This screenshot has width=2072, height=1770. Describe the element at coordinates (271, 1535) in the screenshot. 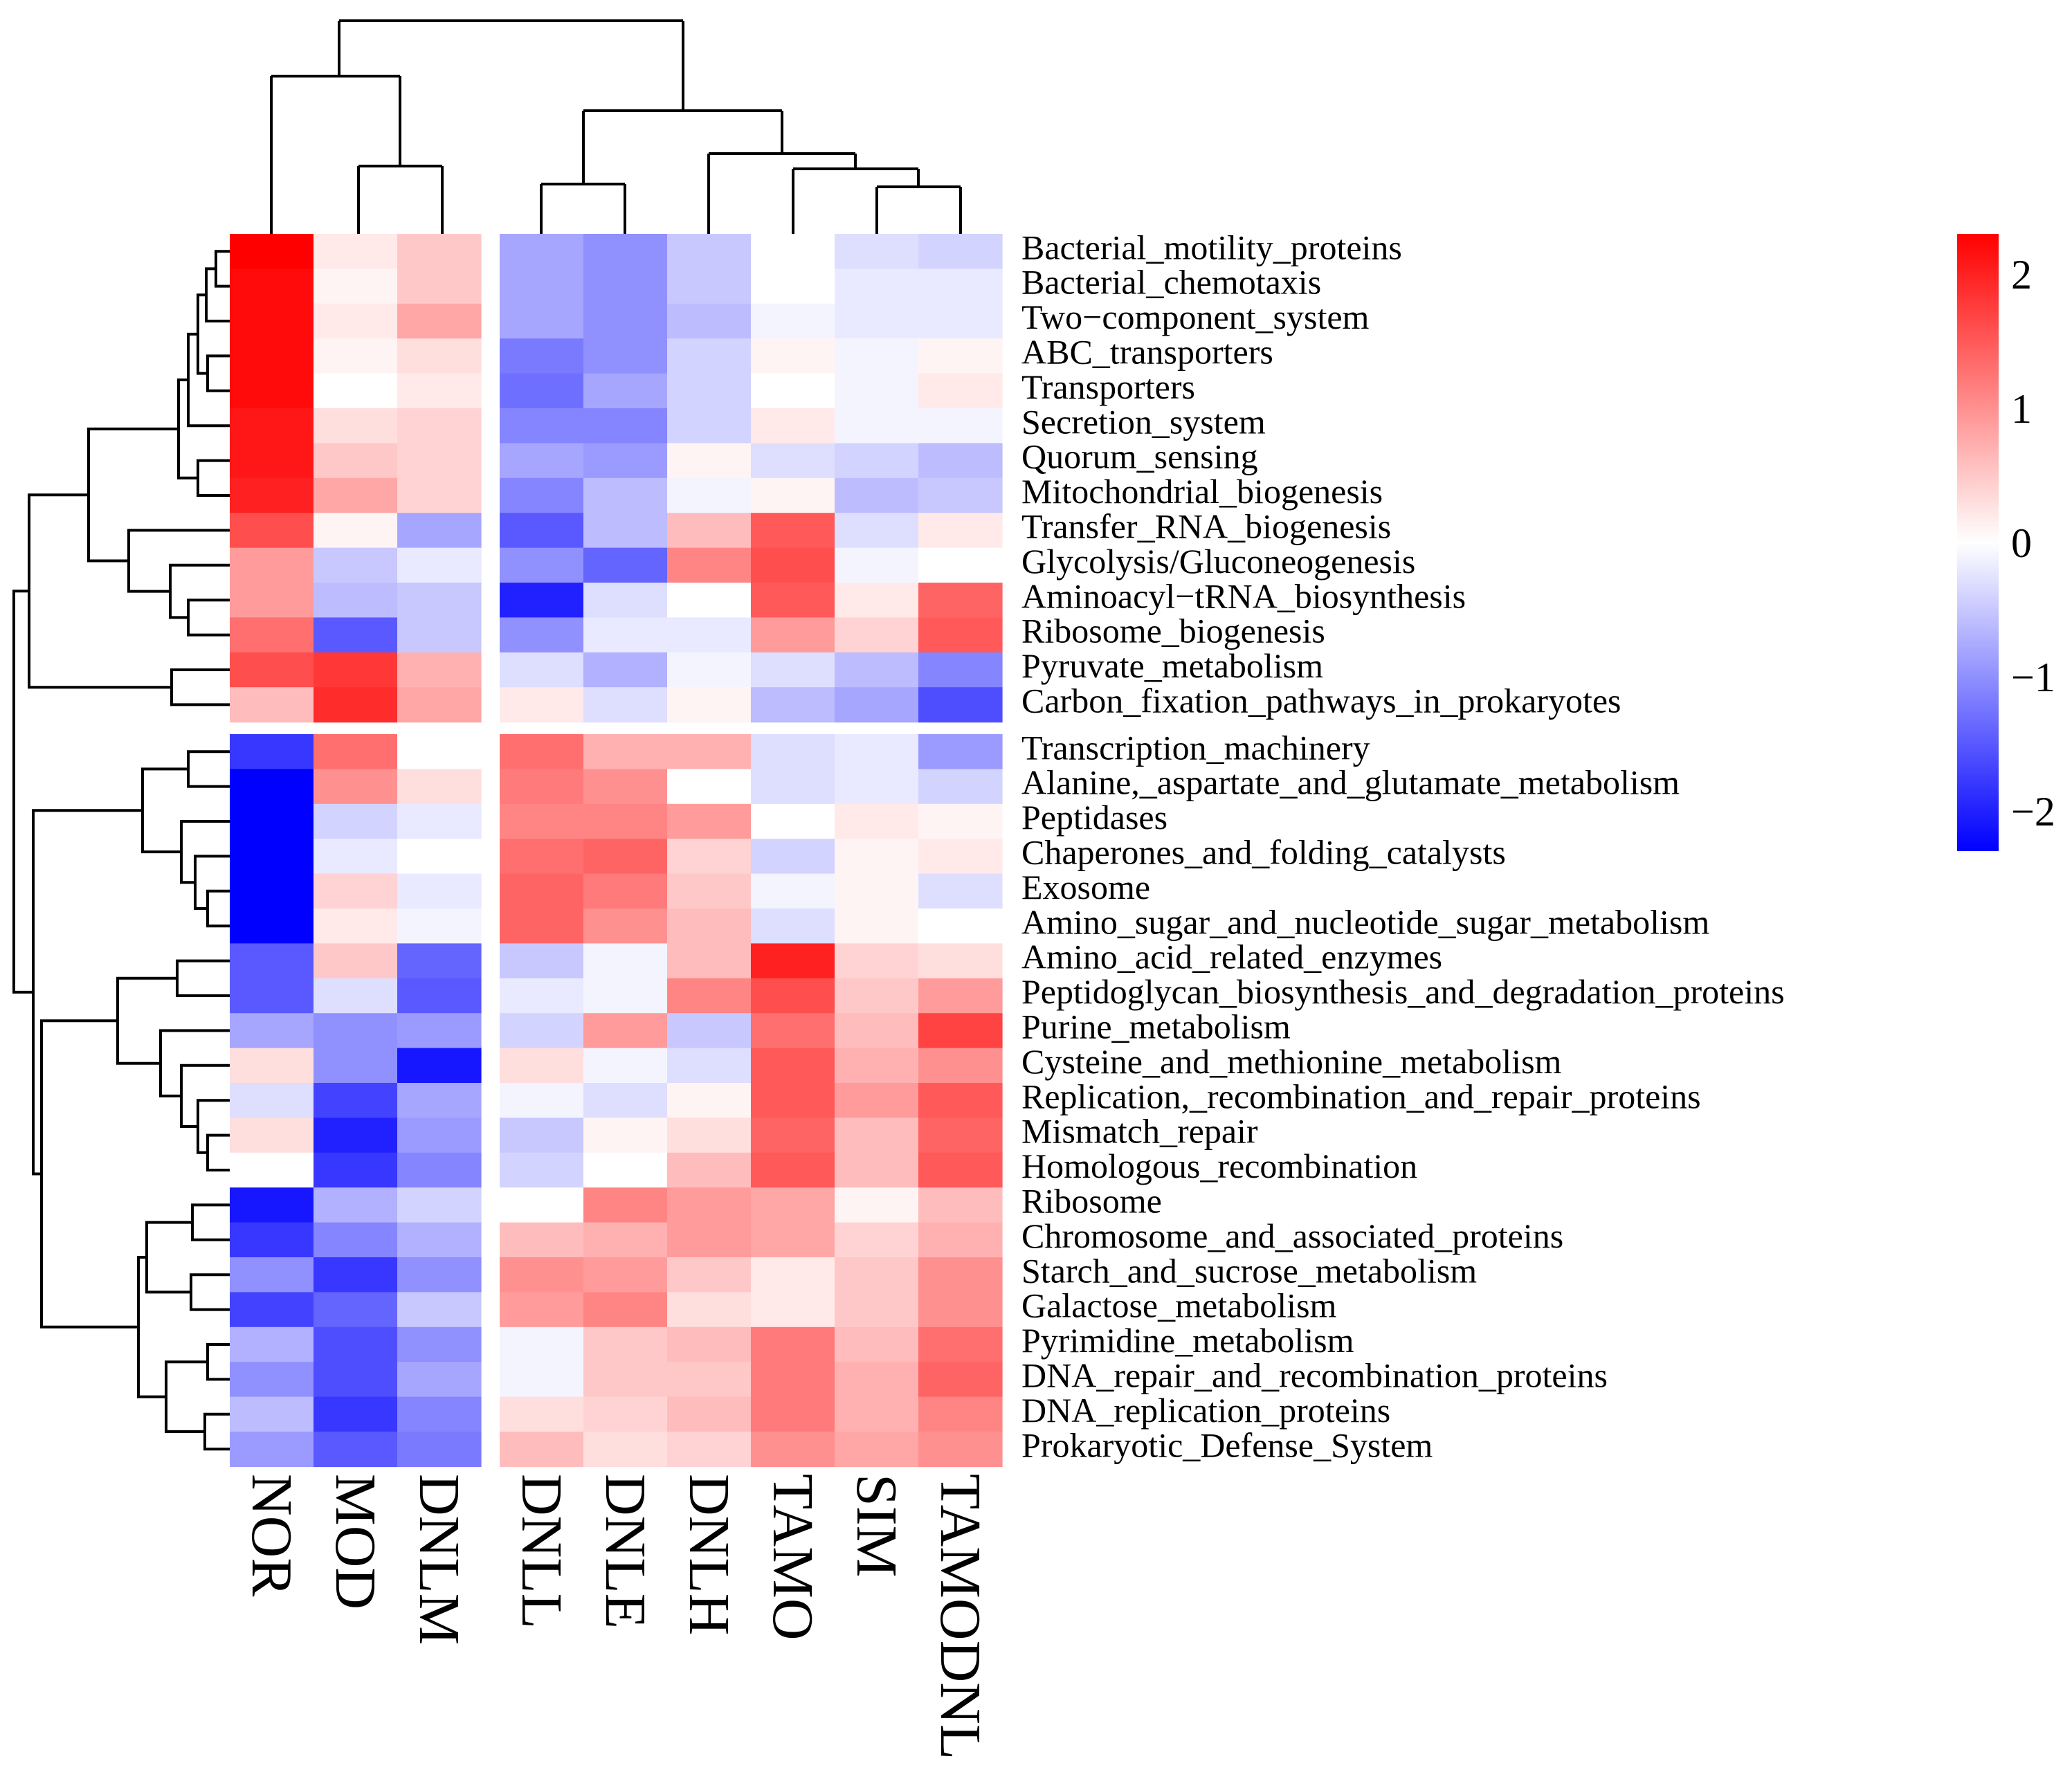

I see `column-label: NOR` at that location.